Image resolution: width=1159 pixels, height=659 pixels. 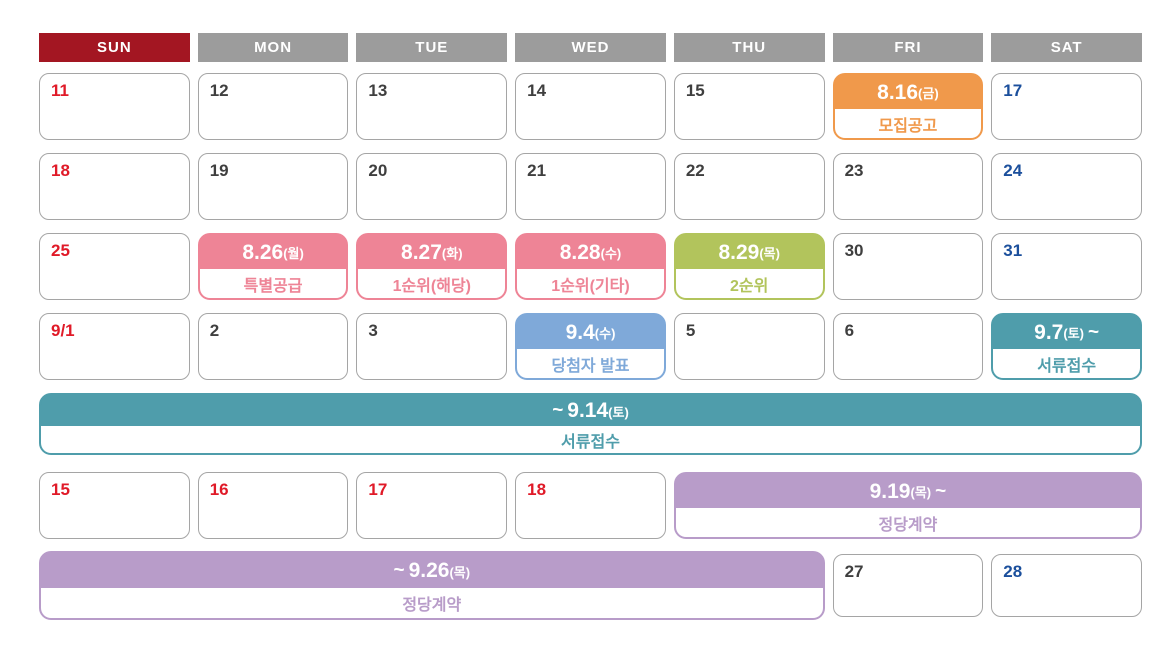 I want to click on event-cell-recruitment-notice: 8.16 (금) 모집공고, so click(x=908, y=106).